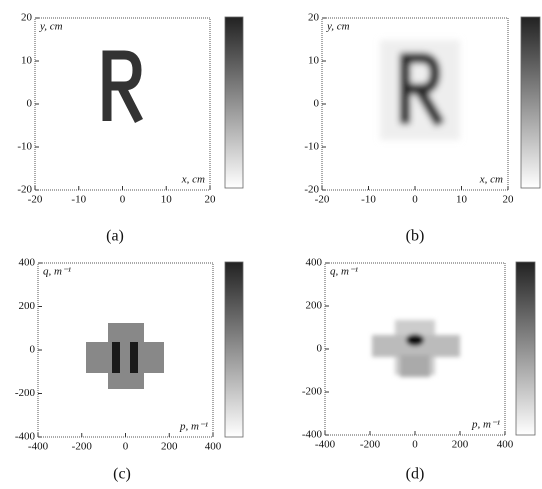 The width and height of the screenshot is (542, 489). What do you see at coordinates (420, 90) in the screenshot?
I see `image-blurred` at bounding box center [420, 90].